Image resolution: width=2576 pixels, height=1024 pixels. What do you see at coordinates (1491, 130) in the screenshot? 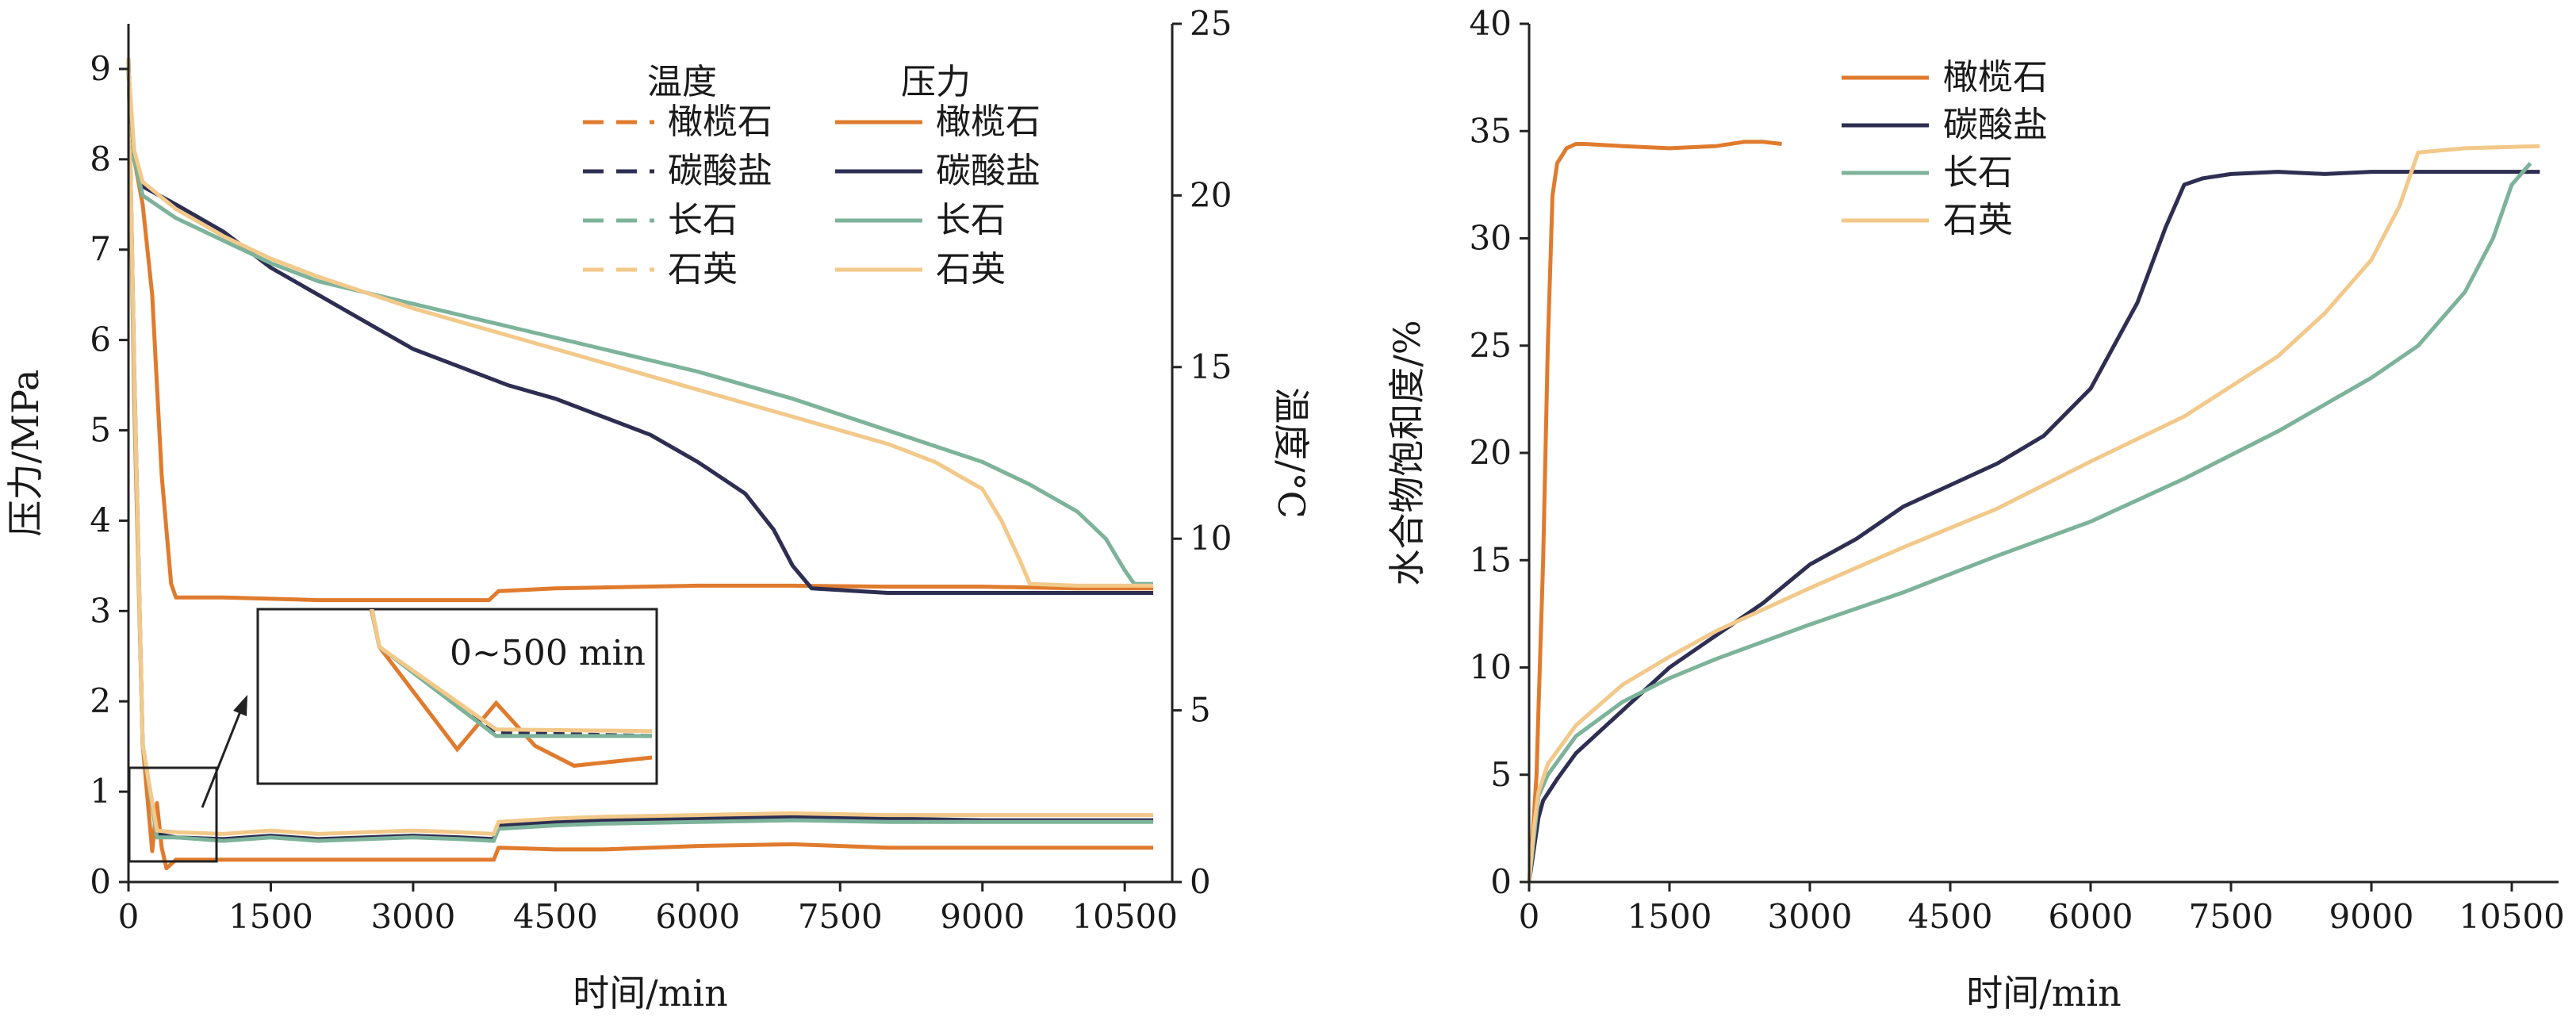
I see `chart2-y-tick-label: 35` at bounding box center [1491, 130].